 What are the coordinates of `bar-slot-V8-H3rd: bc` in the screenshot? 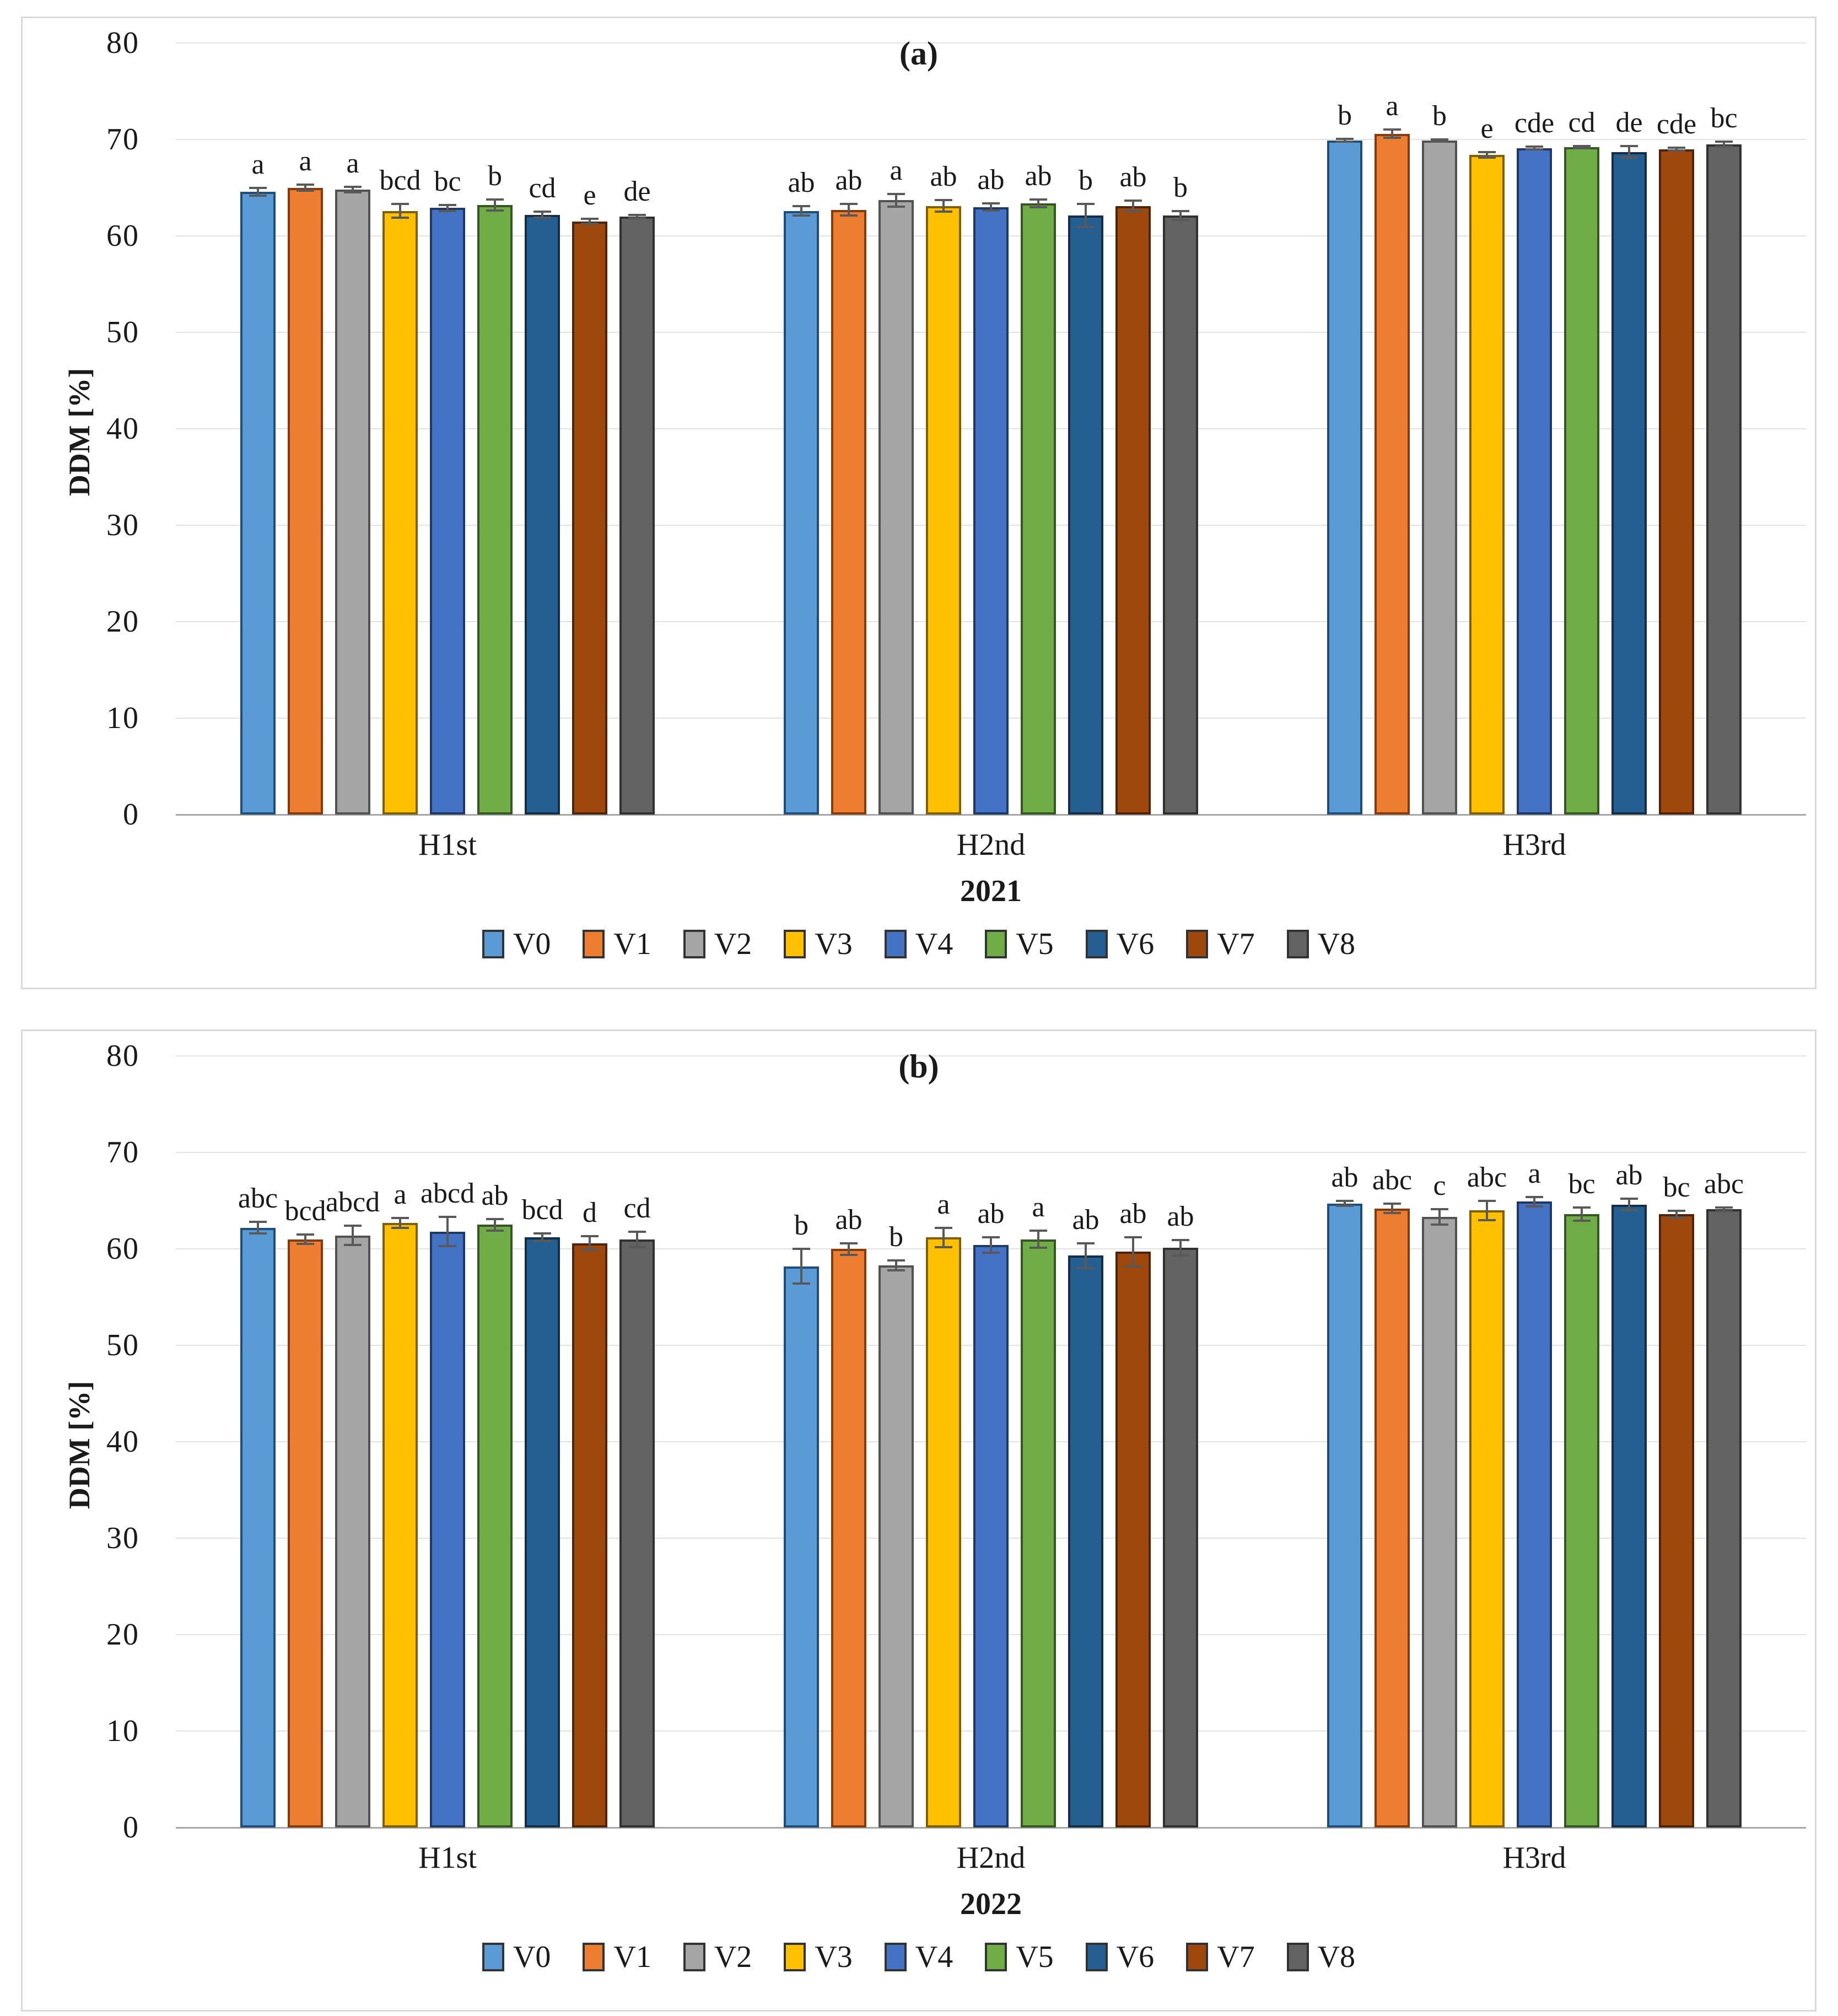 It's located at (1724, 429).